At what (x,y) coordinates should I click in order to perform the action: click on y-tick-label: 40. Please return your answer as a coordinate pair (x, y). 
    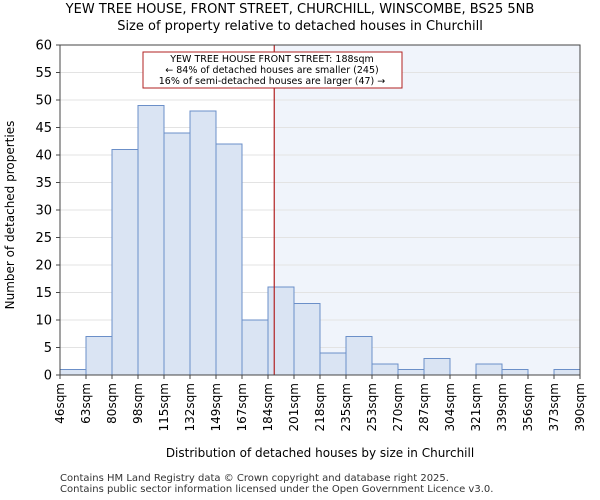
    Looking at the image, I should click on (43, 156).